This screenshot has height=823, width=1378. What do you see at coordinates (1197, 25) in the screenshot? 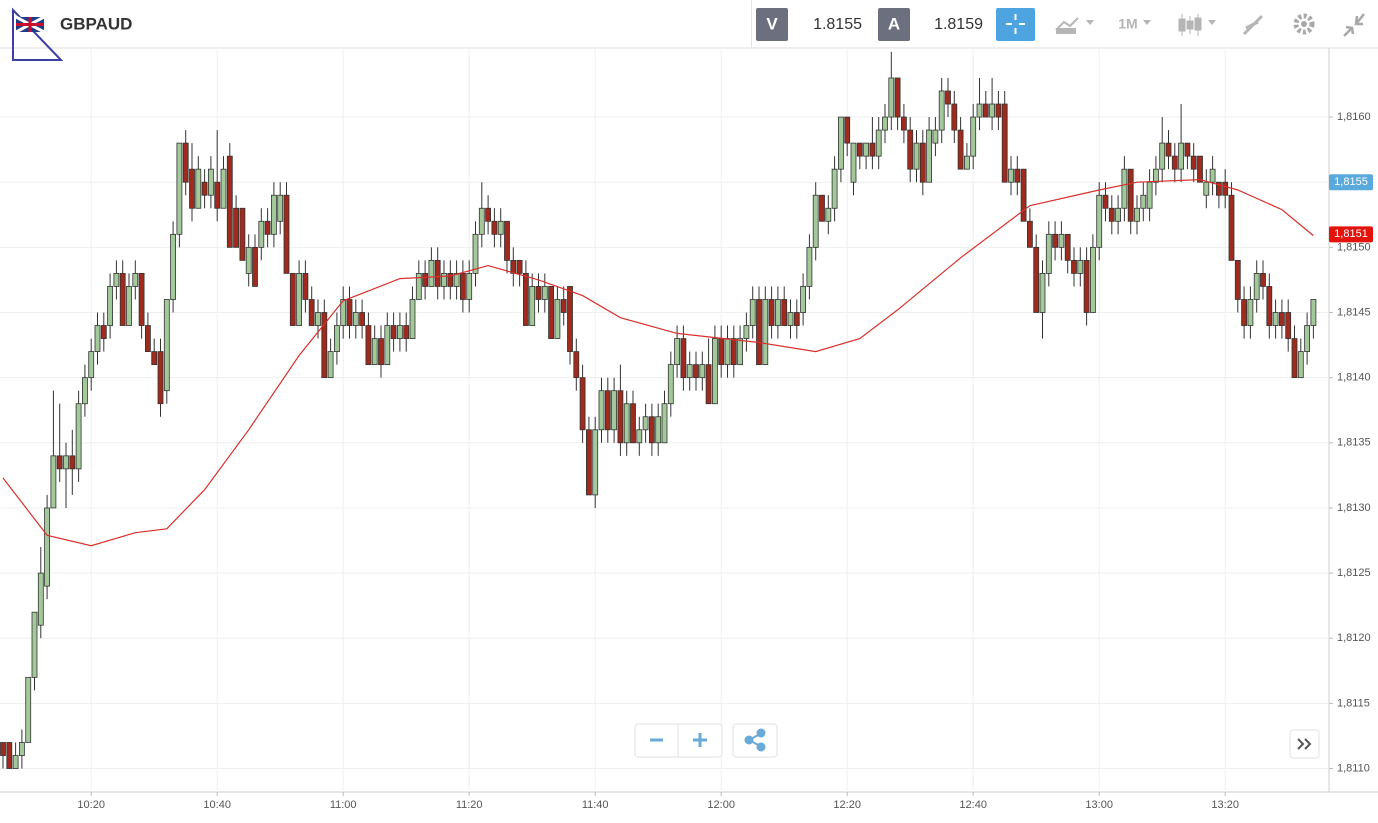
I see `chart-type-button` at bounding box center [1197, 25].